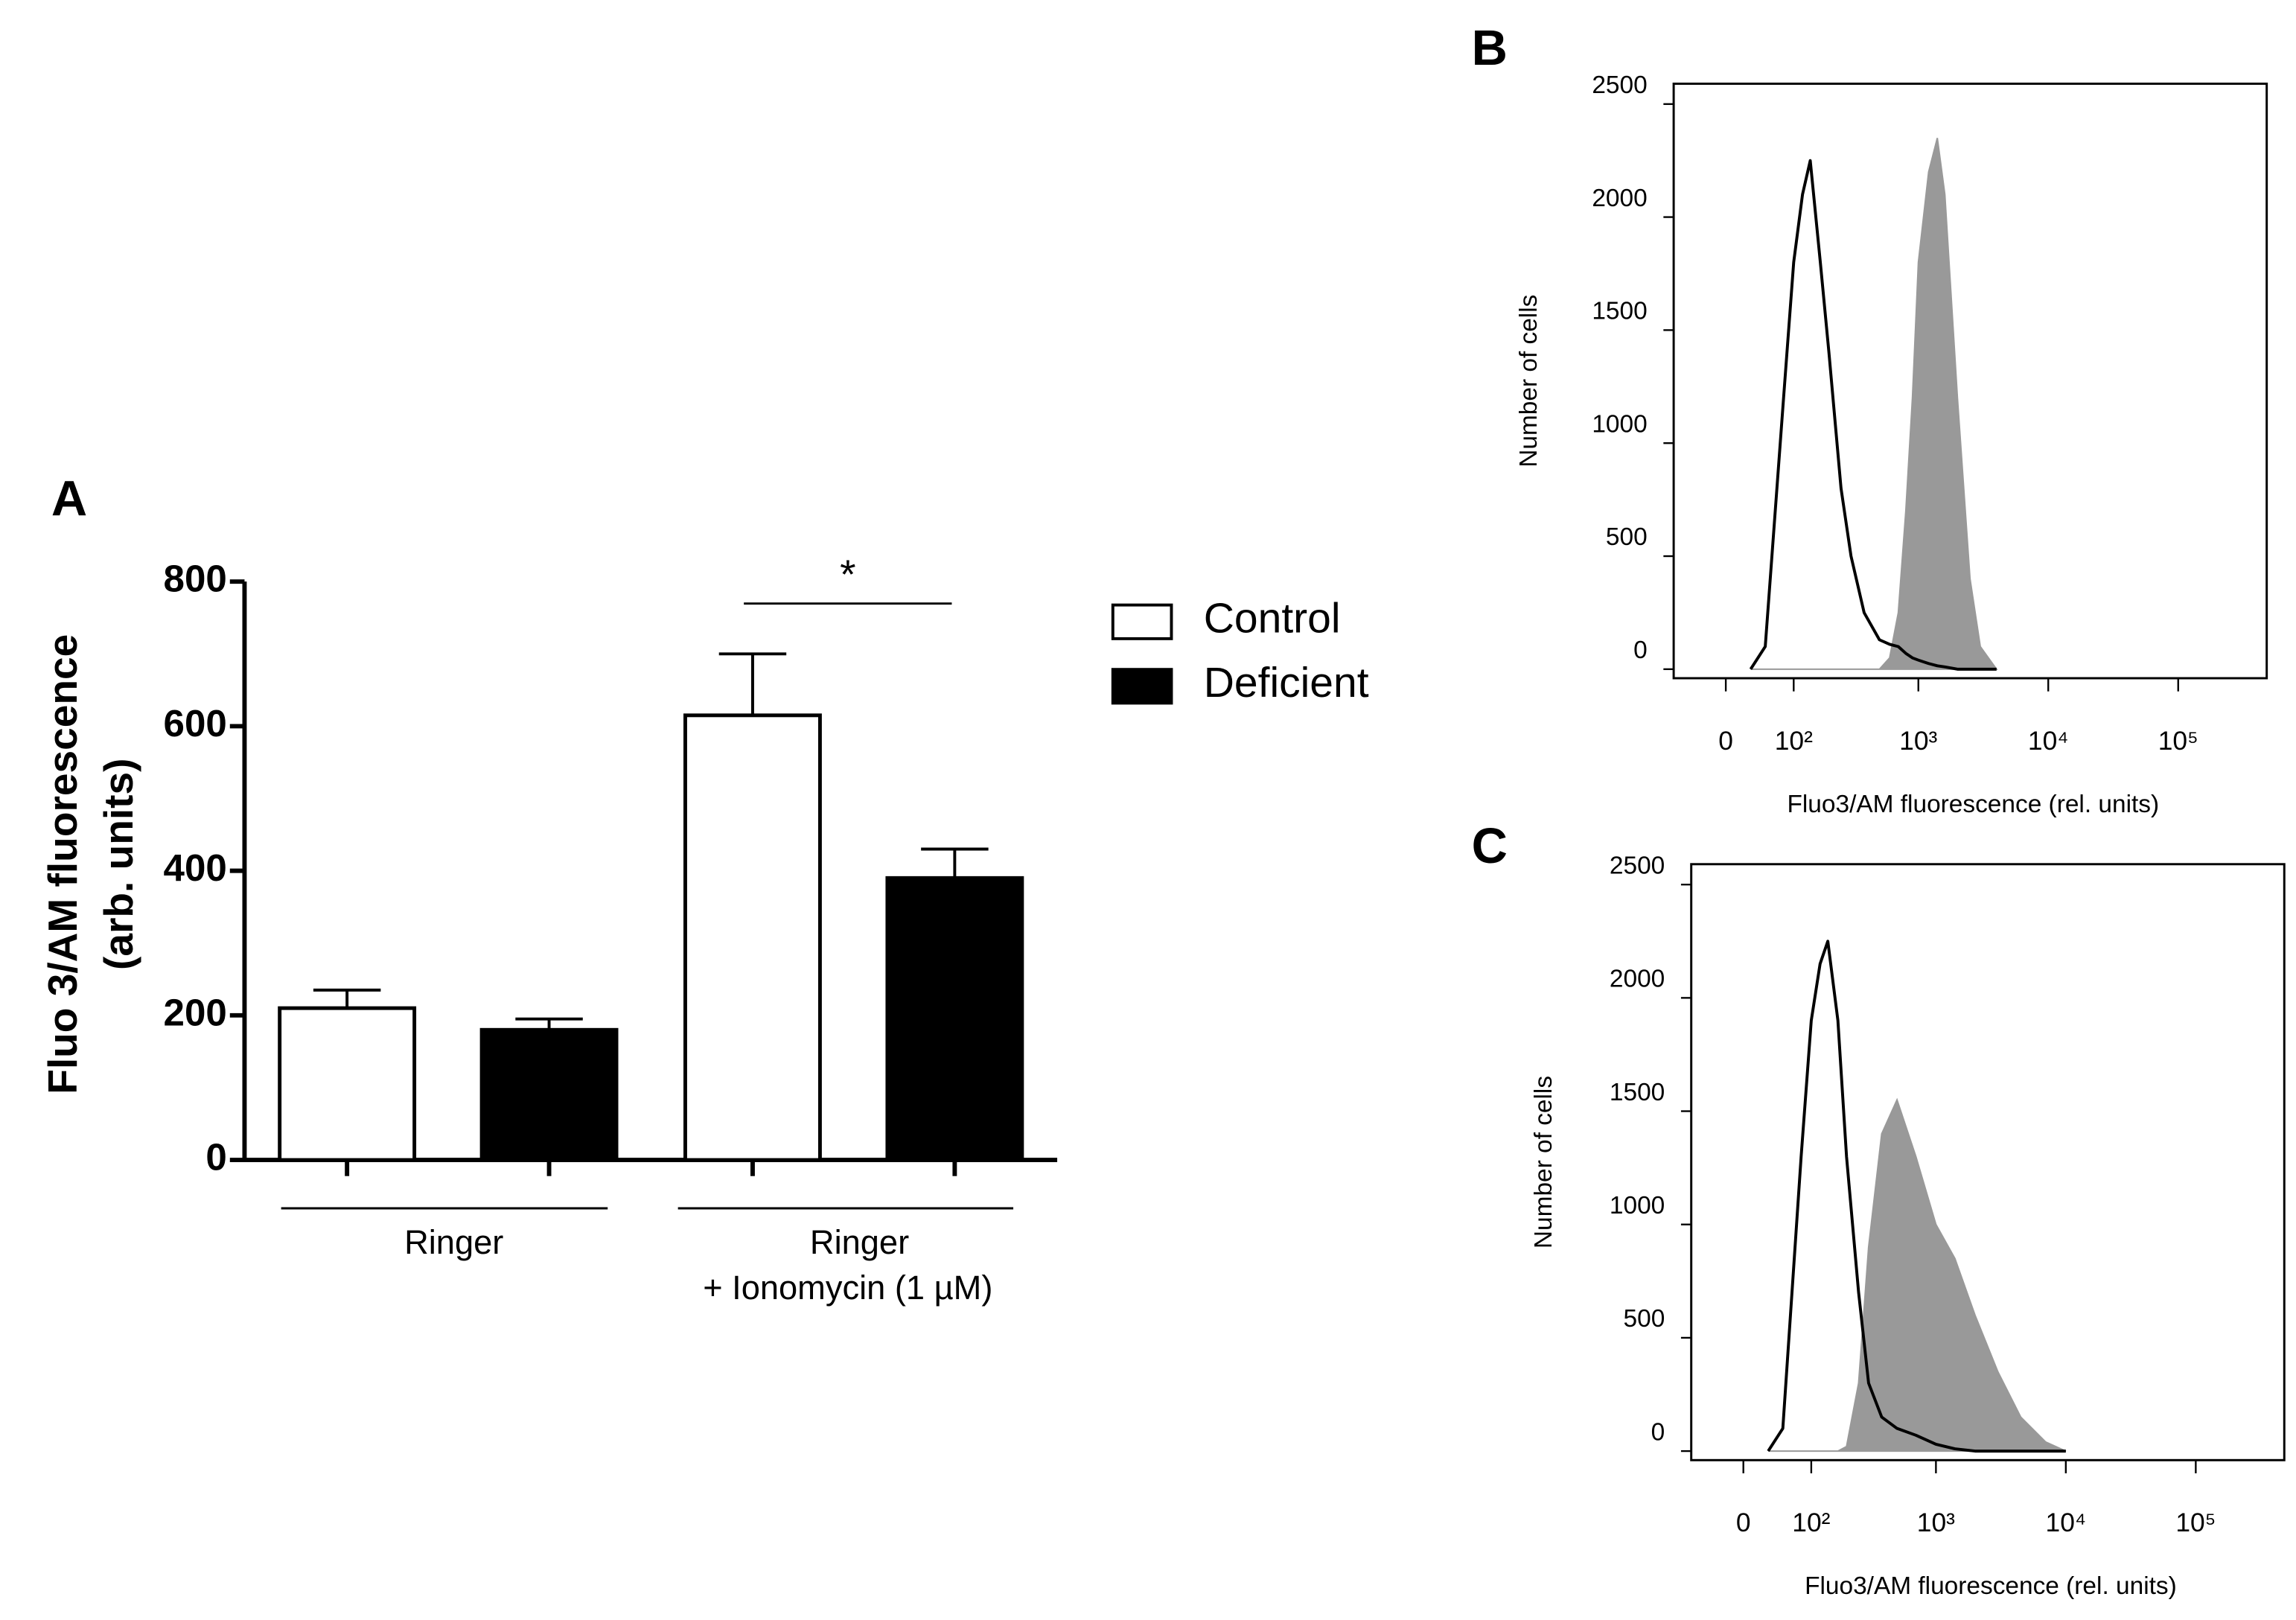  I want to click on legend-label: Control, so click(1272, 618).